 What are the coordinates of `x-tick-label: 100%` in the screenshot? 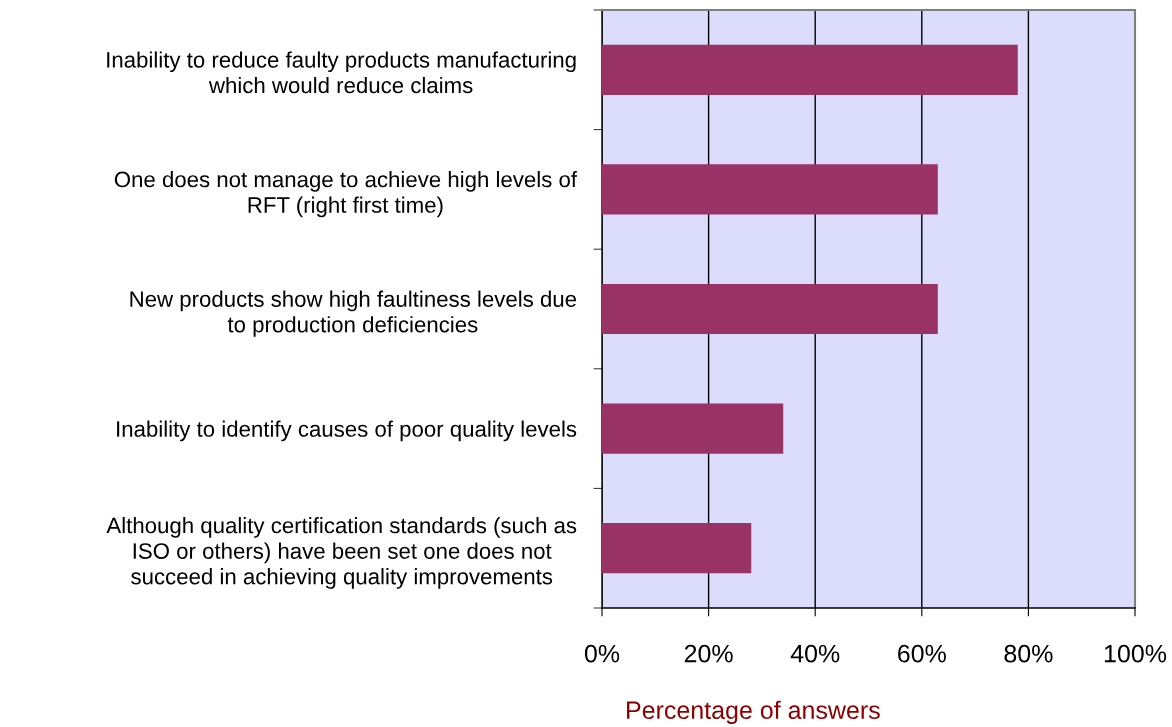 It's located at (1135, 653).